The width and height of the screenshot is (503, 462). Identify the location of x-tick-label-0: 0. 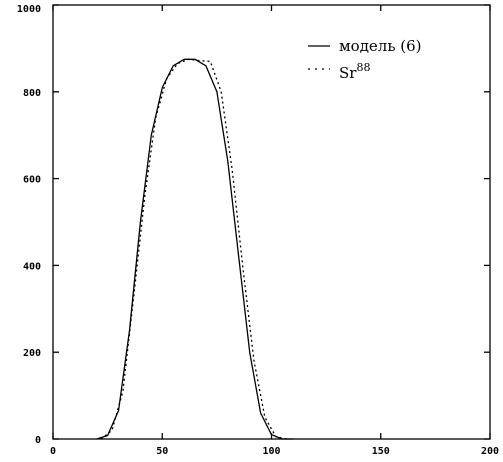
(53, 451).